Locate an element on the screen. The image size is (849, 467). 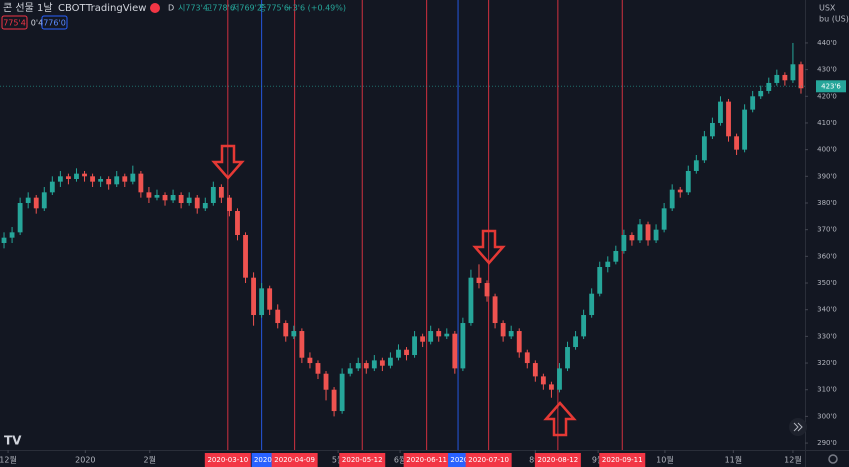
event-label: 2020- is located at coordinates (264, 460).